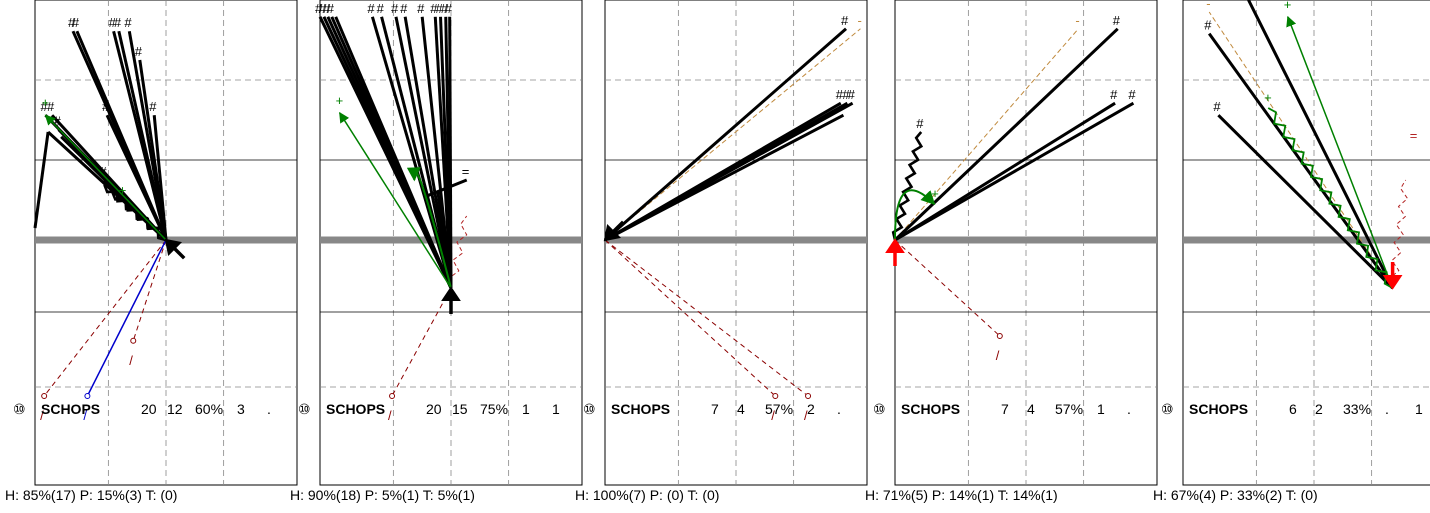 The width and height of the screenshot is (1430, 513). Describe the element at coordinates (811, 409) in the screenshot. I see `stat-value-4: 2` at that location.